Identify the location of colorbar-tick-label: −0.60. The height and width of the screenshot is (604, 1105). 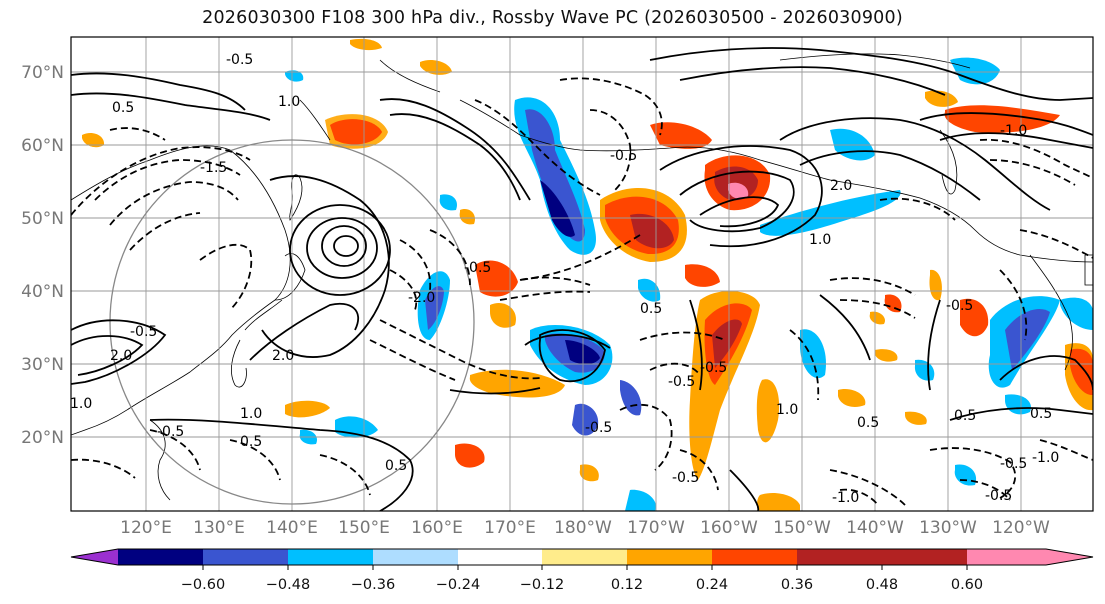
(203, 585).